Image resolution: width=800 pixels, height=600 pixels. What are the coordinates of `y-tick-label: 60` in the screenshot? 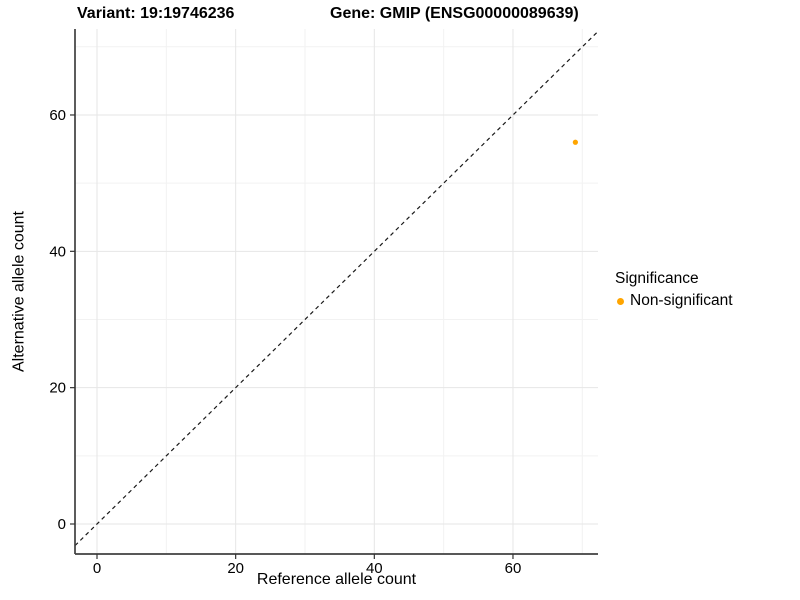 It's located at (57, 115).